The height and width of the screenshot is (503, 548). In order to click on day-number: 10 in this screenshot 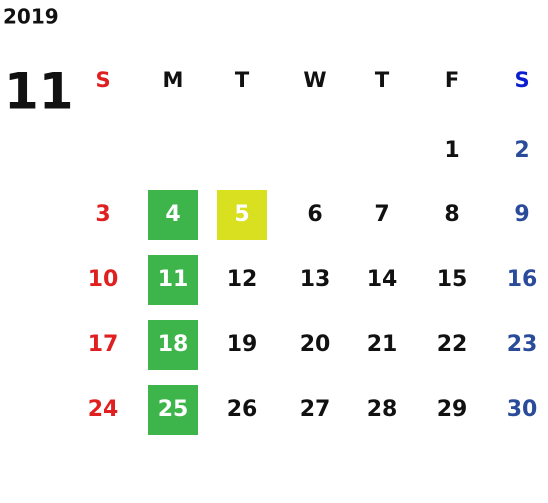, I will do `click(103, 279)`.